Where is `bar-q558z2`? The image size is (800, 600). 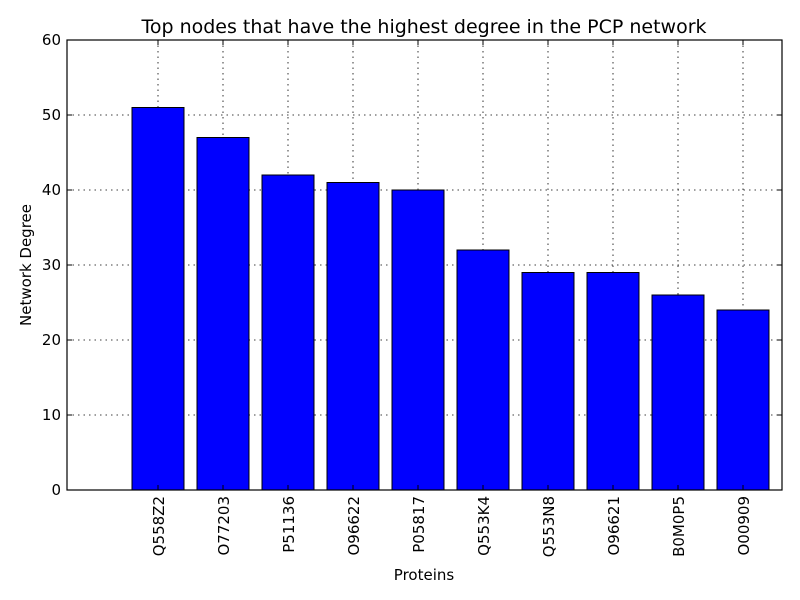 bar-q558z2 is located at coordinates (158, 299).